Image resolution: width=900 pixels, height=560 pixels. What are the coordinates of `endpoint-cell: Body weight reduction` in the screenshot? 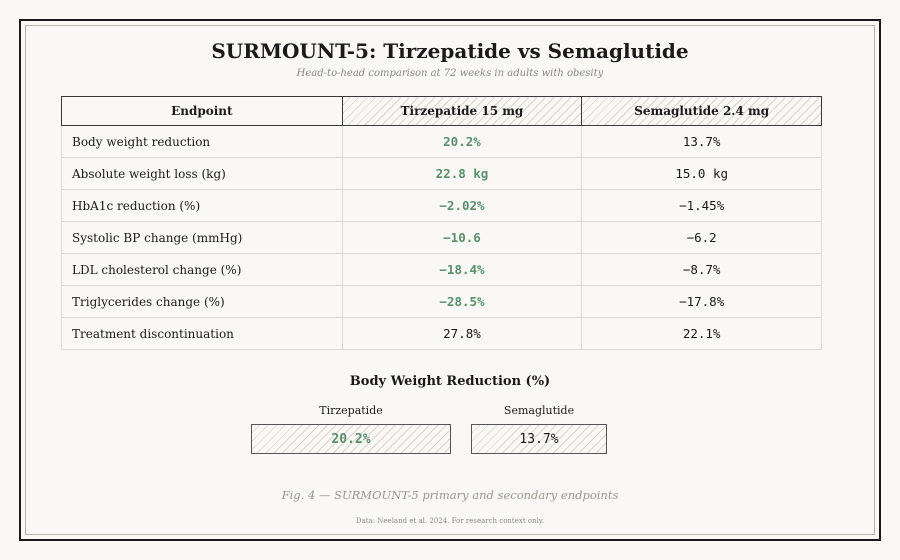 It's located at (202, 141).